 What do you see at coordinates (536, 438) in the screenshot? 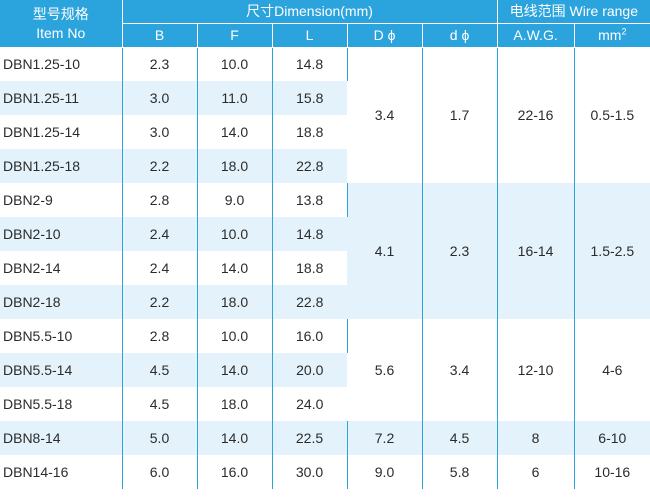
I see `cell-awg: 8` at bounding box center [536, 438].